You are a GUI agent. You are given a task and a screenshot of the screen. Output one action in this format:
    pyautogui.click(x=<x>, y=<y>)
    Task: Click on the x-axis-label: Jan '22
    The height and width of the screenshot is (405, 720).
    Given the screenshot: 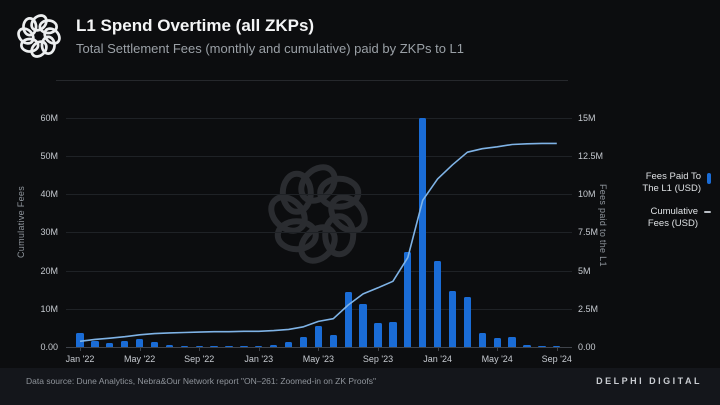 What is the action you would take?
    pyautogui.click(x=80, y=359)
    